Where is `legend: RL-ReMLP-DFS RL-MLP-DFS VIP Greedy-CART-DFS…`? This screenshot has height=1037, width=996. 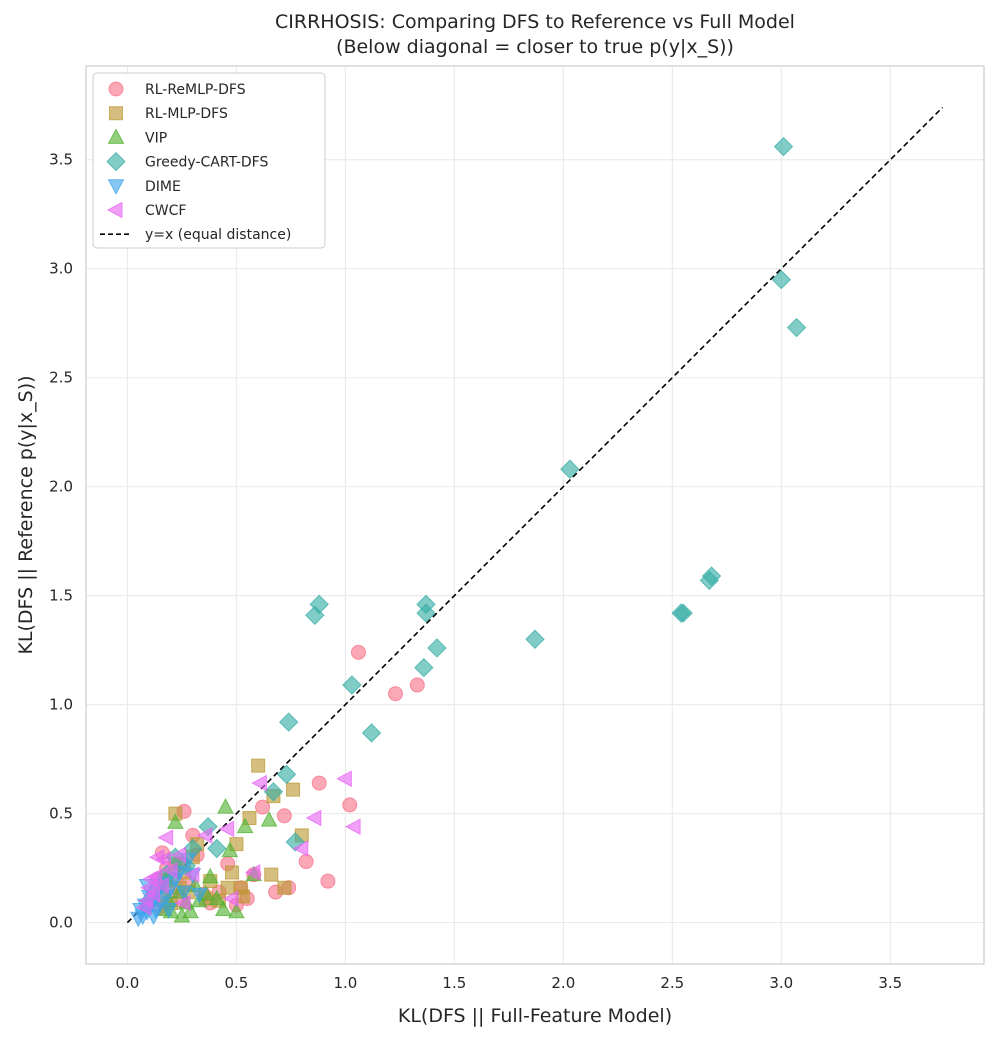
legend: RL-ReMLP-DFS RL-MLP-DFS VIP Greedy-CART-DFS… is located at coordinates (209, 160).